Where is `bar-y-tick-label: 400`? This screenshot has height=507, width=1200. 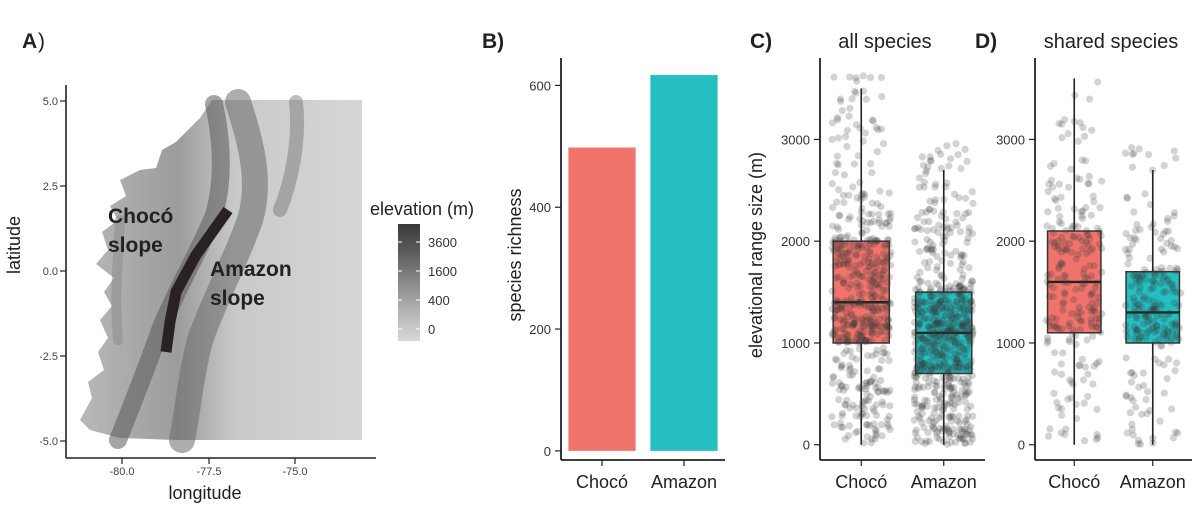 bar-y-tick-label: 400 is located at coordinates (540, 207).